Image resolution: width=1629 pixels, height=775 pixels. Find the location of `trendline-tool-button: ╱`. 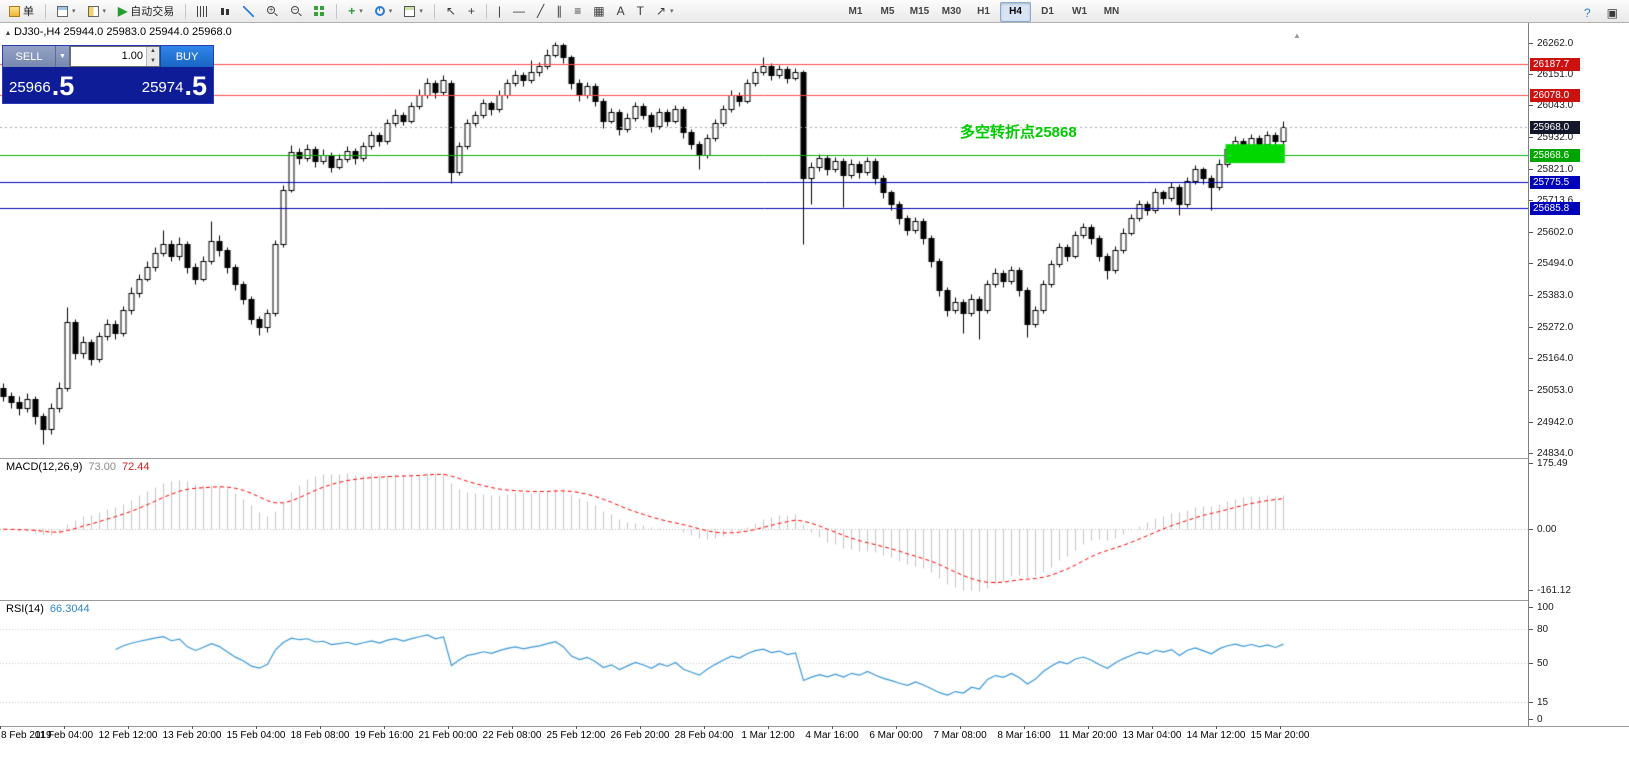

trendline-tool-button: ╱ is located at coordinates (540, 11).